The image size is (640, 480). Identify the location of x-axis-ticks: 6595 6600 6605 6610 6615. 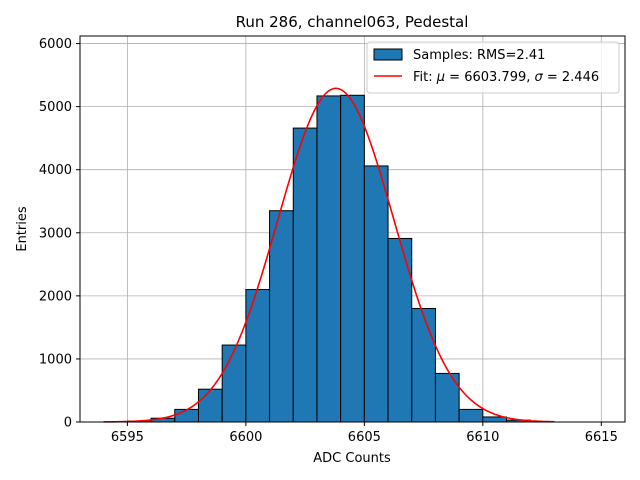
(364, 433).